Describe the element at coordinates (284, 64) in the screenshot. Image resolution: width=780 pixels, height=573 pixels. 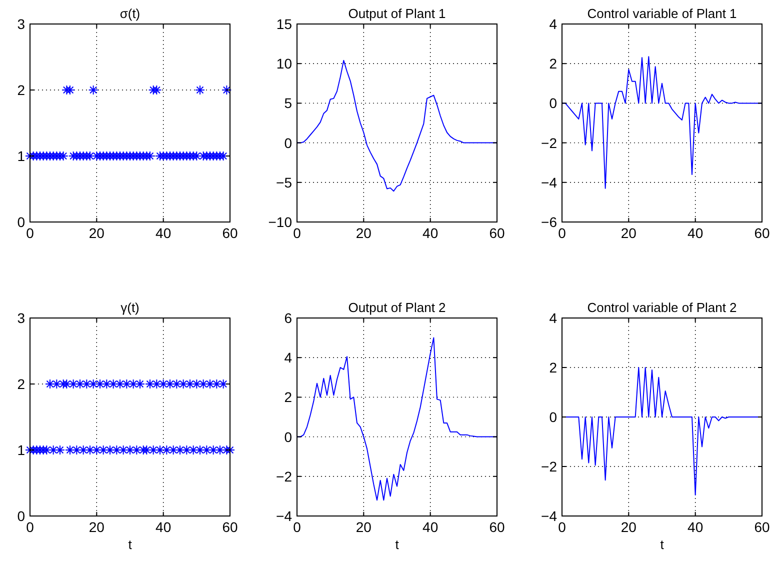
I see `y-tick-label: 10` at that location.